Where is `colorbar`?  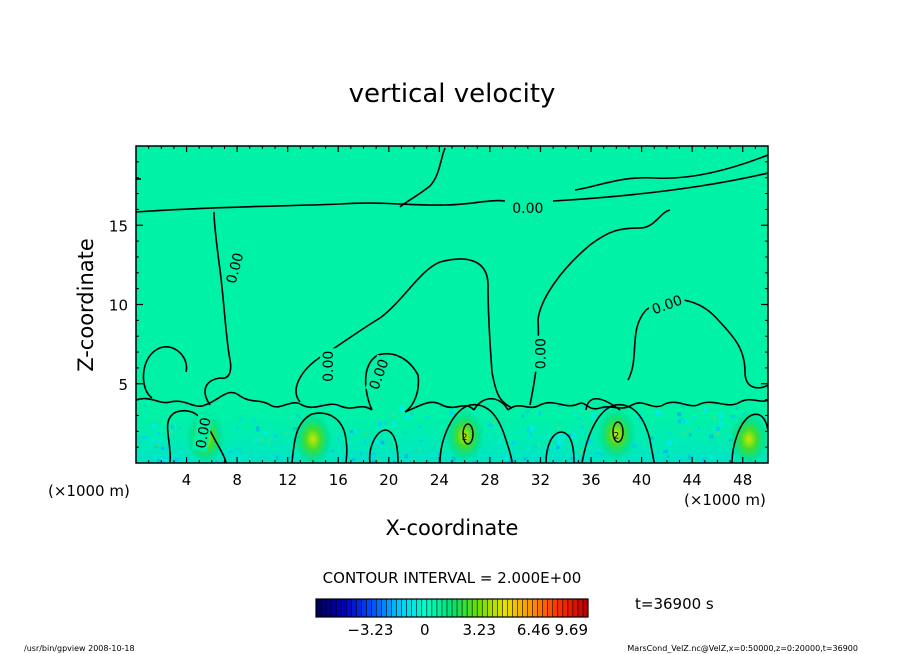 colorbar is located at coordinates (452, 608).